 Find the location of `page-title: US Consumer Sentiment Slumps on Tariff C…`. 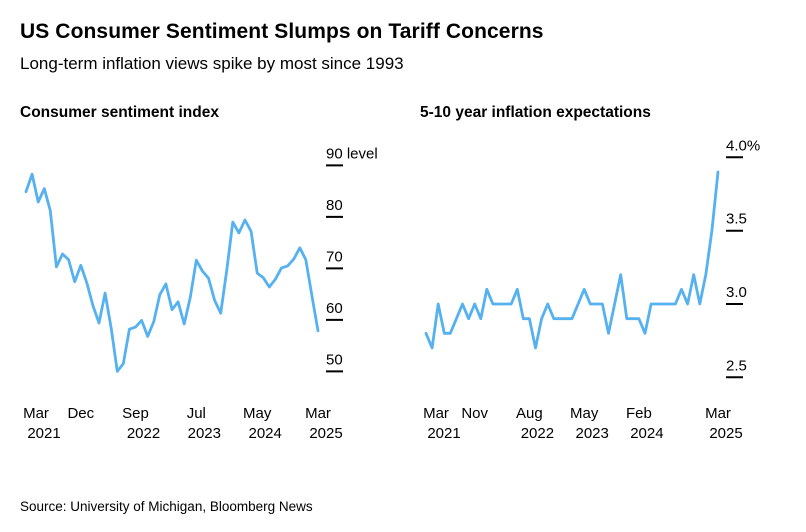

page-title: US Consumer Sentiment Slumps on Tariff C… is located at coordinates (282, 31).